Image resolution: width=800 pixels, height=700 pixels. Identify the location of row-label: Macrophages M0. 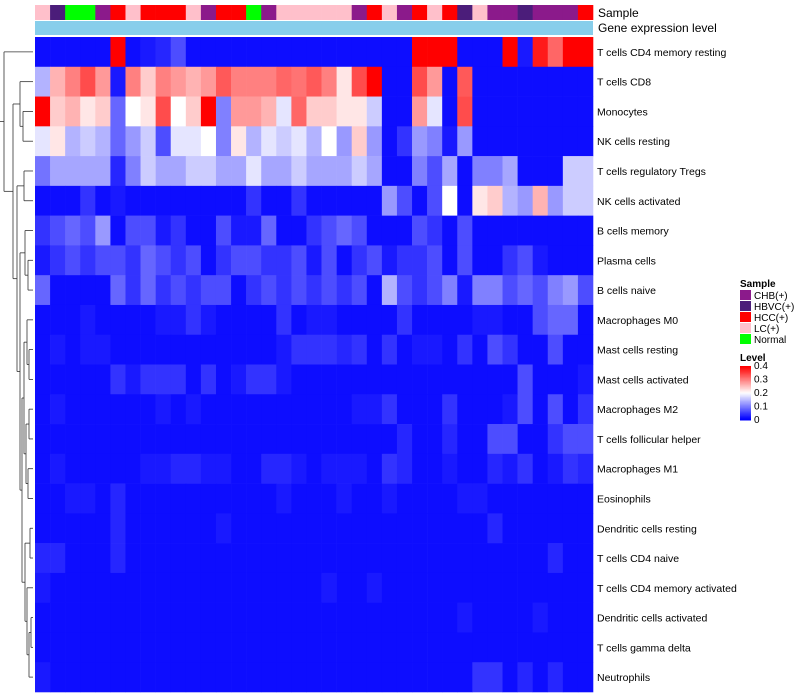
(637, 321).